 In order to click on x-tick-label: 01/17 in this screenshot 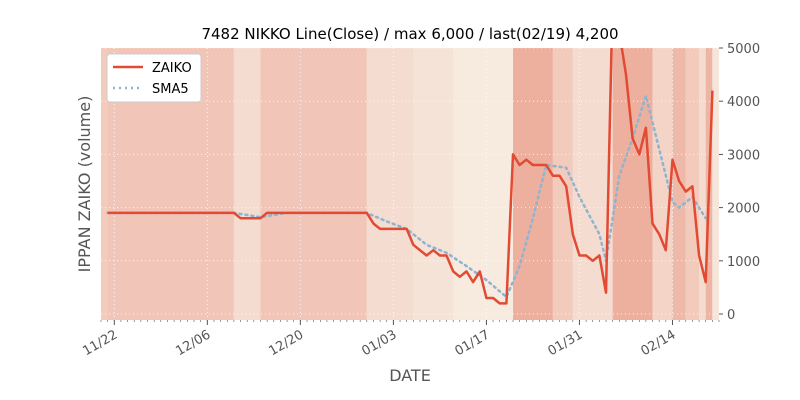, I will do `click(472, 343)`.